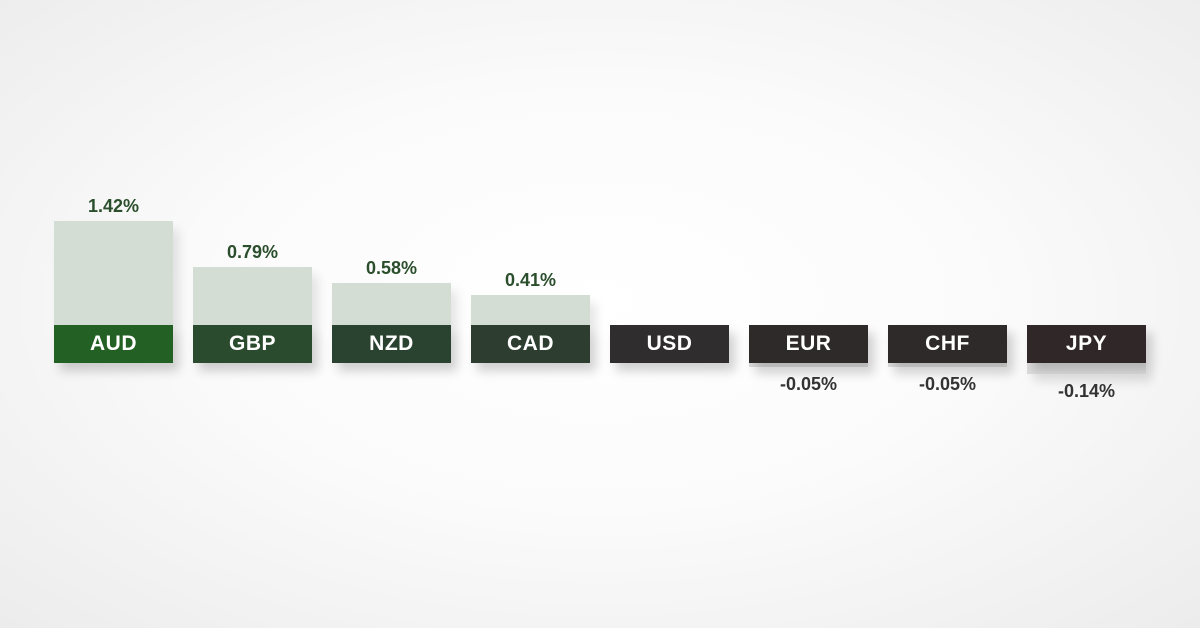 The height and width of the screenshot is (628, 1200). What do you see at coordinates (947, 365) in the screenshot?
I see `bar-chf` at bounding box center [947, 365].